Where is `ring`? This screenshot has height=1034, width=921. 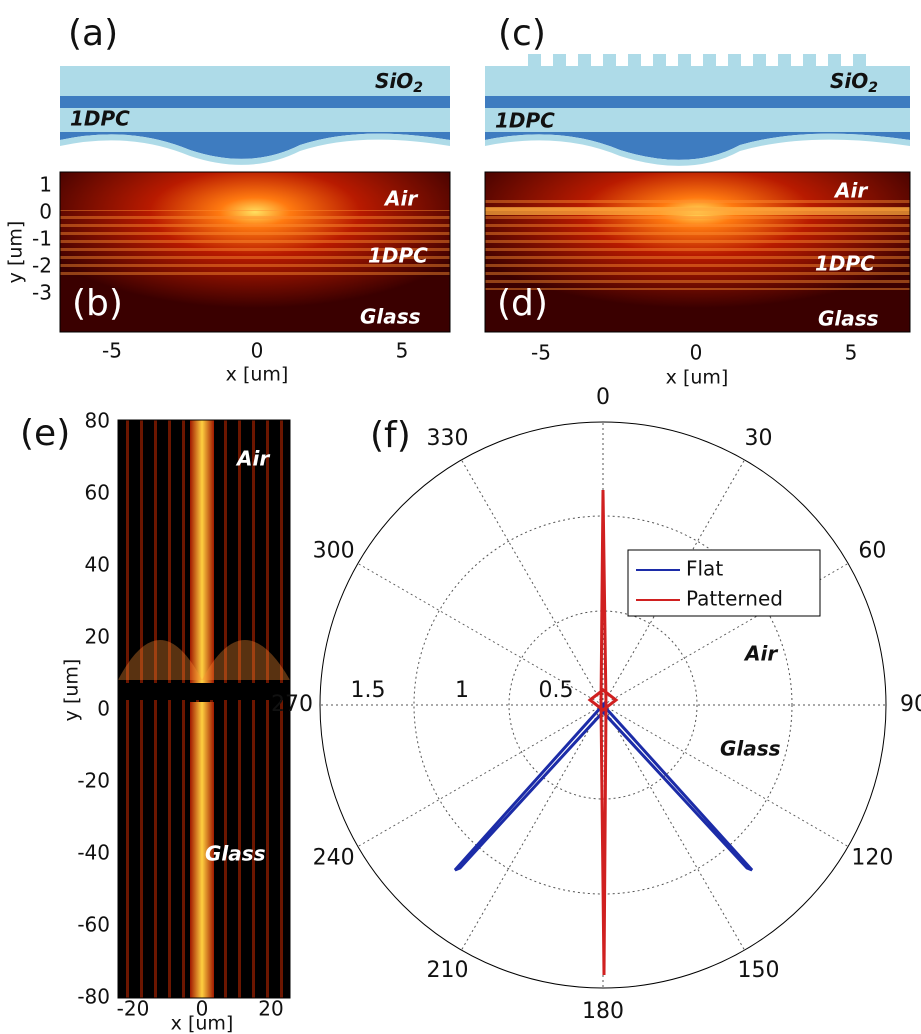 ring is located at coordinates (603, 705).